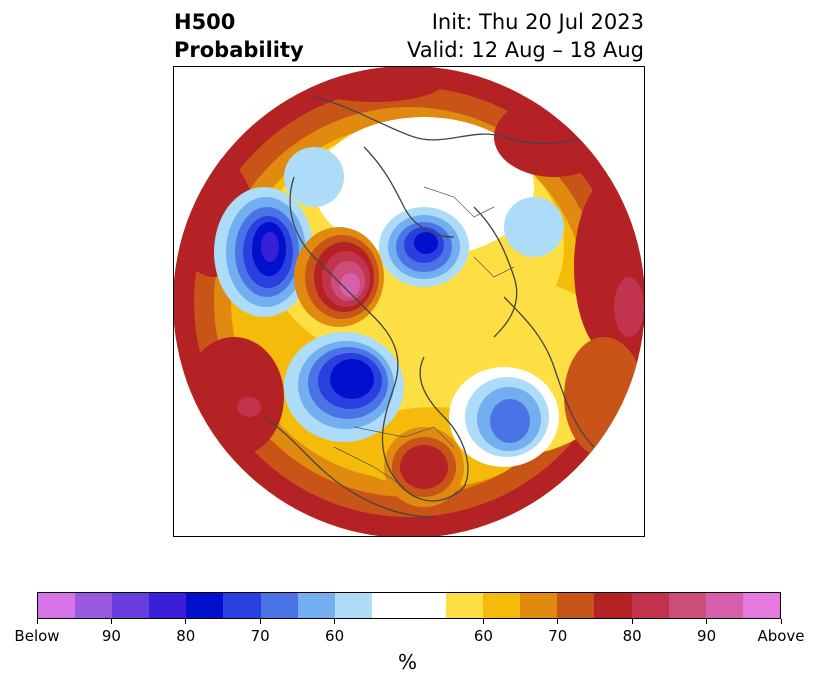  What do you see at coordinates (525, 50) in the screenshot?
I see `title-valid-range: Valid: 12 Aug – 18 Aug` at bounding box center [525, 50].